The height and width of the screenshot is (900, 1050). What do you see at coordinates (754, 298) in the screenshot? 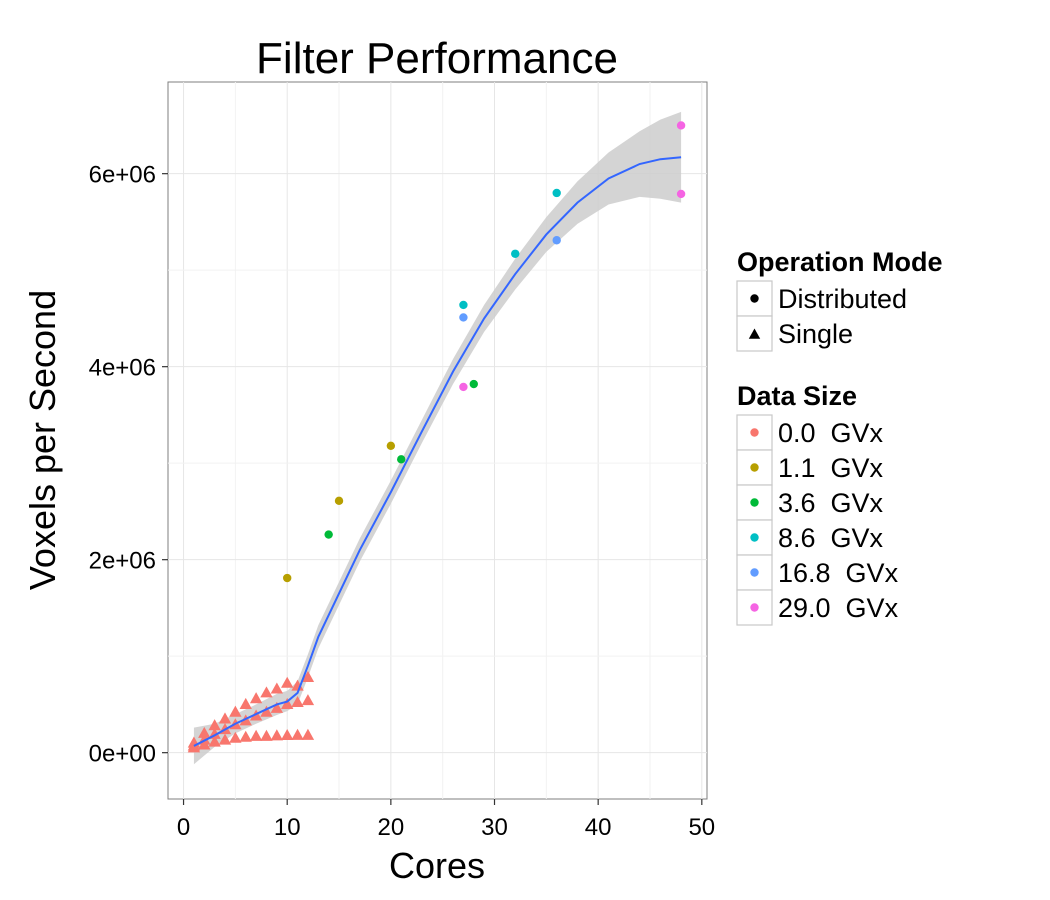
I see `legend-circle-symbol` at bounding box center [754, 298].